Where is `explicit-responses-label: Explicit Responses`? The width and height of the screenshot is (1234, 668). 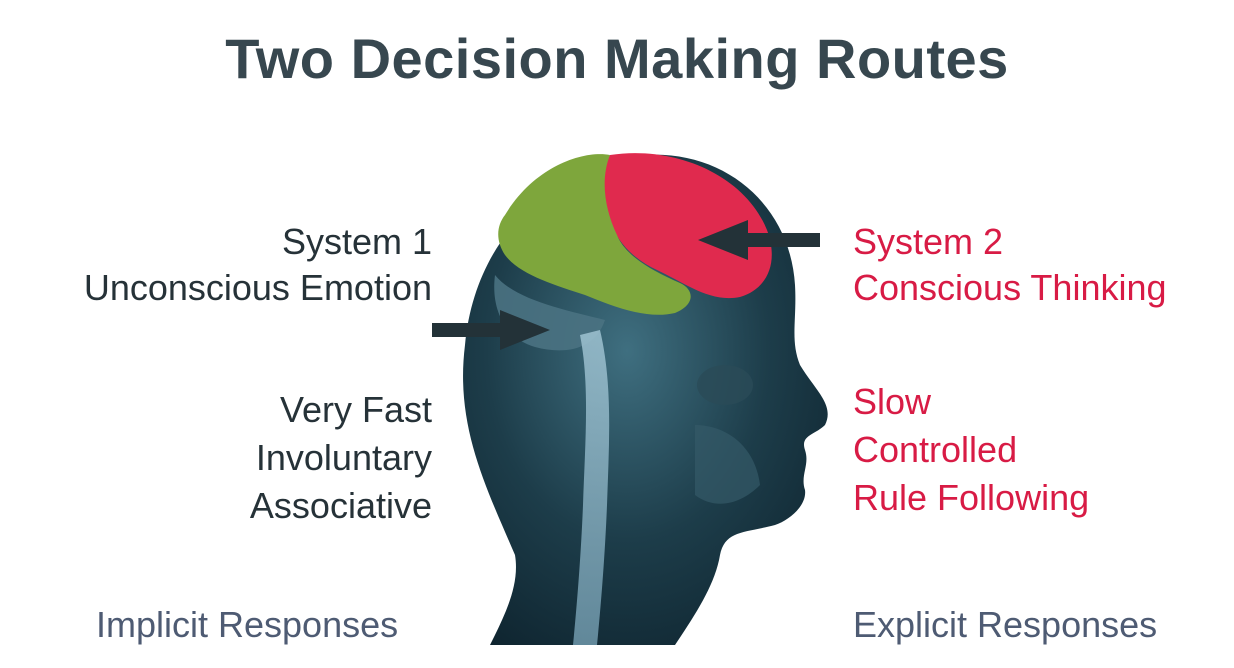
explicit-responses-label: Explicit Responses is located at coordinates (1005, 624).